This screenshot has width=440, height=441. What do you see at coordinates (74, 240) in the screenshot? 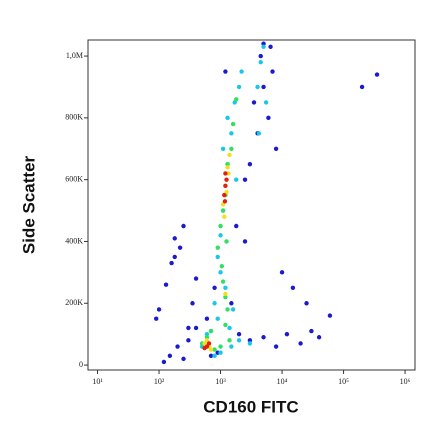
I see `y-tick-label: 400K` at bounding box center [74, 240].